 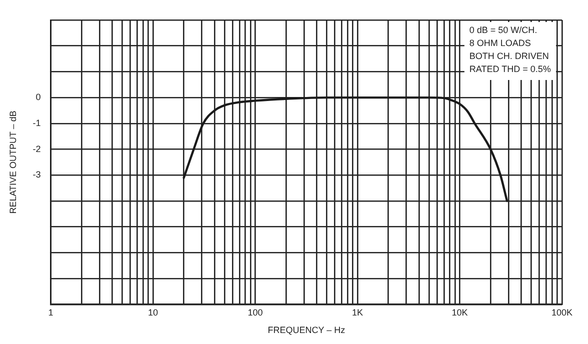 What do you see at coordinates (13, 162) in the screenshot?
I see `y-axis-title: RELATIVE OUTPUT – dB` at bounding box center [13, 162].